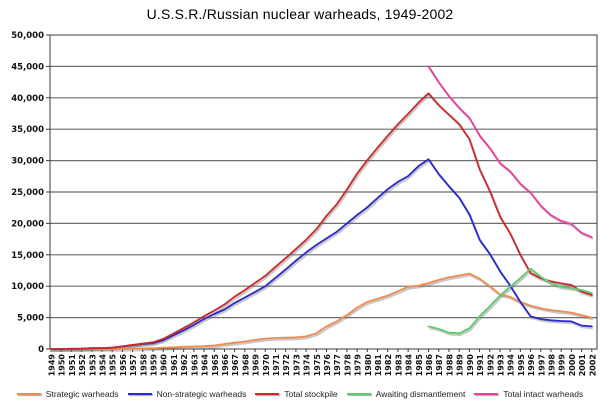  What do you see at coordinates (113, 365) in the screenshot?
I see `x-axis-tick-label: 1955` at bounding box center [113, 365].